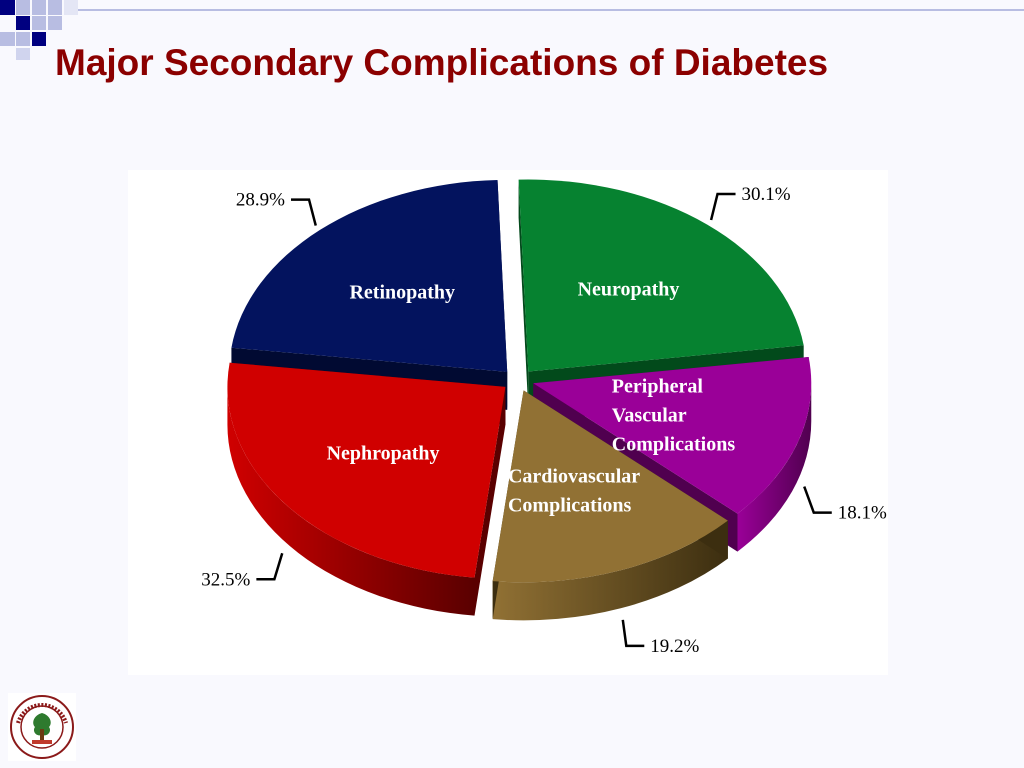  Describe the element at coordinates (260, 200) in the screenshot. I see `value-label-retinopathy: 28.9%` at that location.